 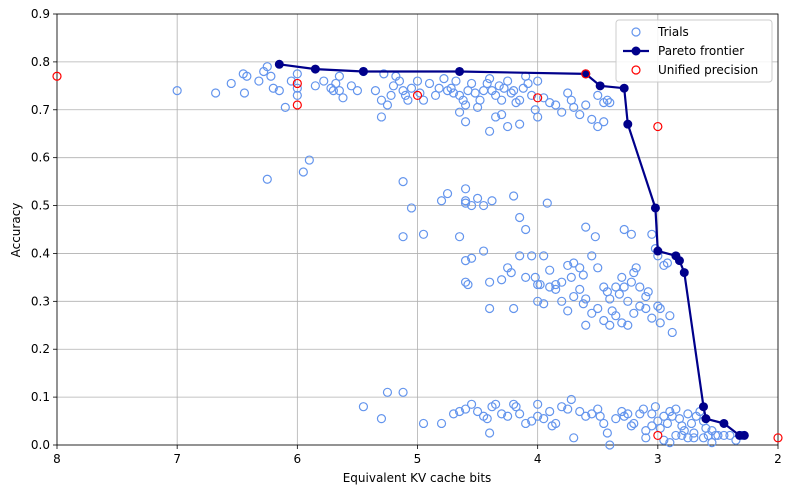 What do you see at coordinates (701, 51) in the screenshot?
I see `legend-label: Pareto frontier` at bounding box center [701, 51].